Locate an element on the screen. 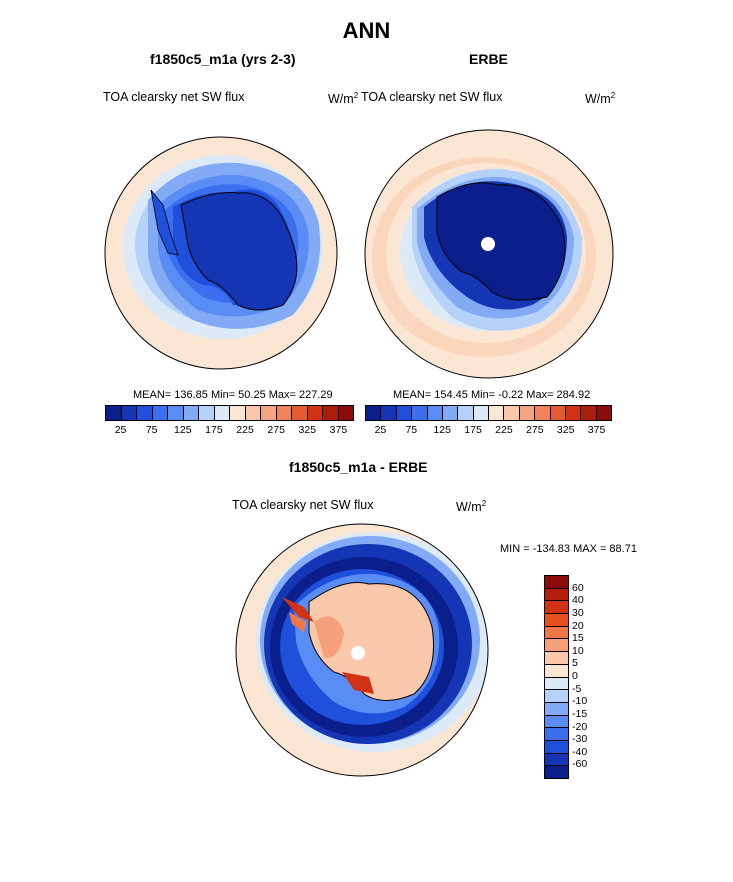 The width and height of the screenshot is (733, 882). obs-colorbar is located at coordinates (488, 413).